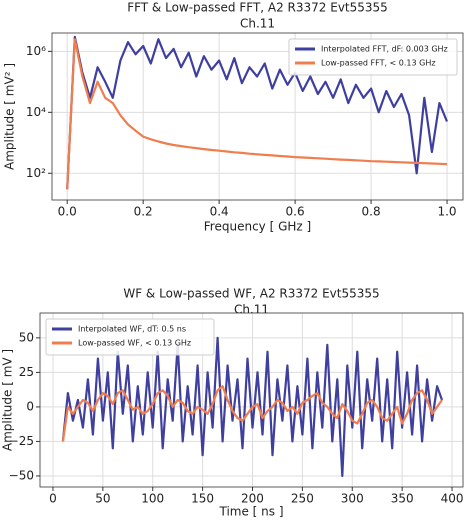  Describe the element at coordinates (36, 112) in the screenshot. I see `y-tick-label: 10⁴` at that location.